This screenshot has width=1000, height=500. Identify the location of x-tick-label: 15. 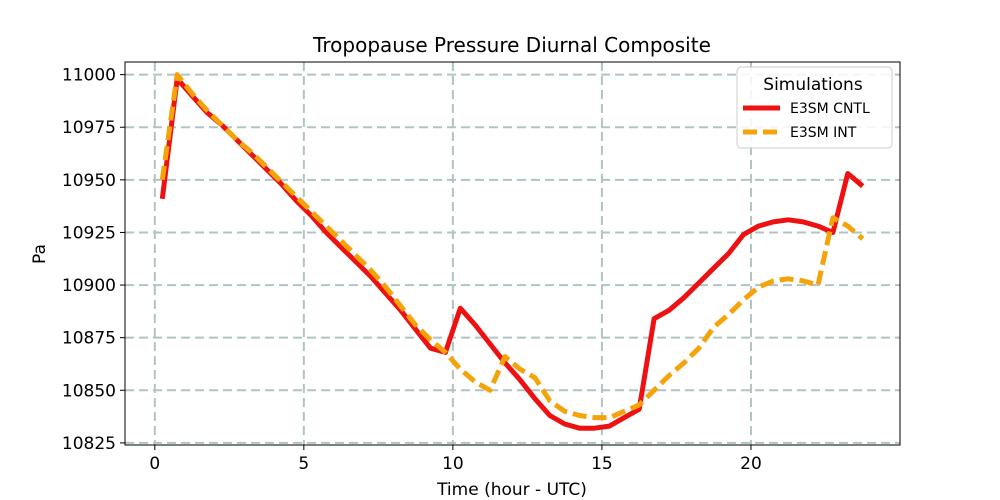
(602, 464).